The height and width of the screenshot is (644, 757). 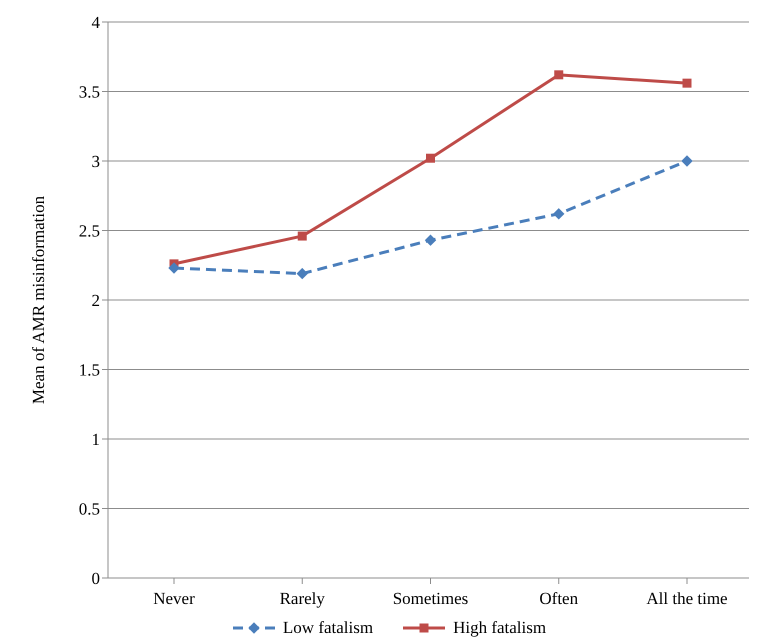 What do you see at coordinates (499, 628) in the screenshot?
I see `legend-label: High fatalism` at bounding box center [499, 628].